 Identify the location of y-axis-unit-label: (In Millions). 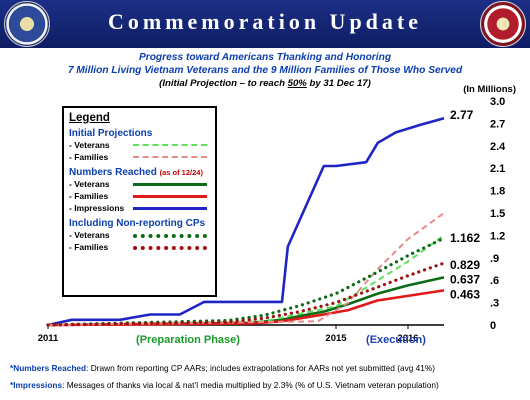
(489, 89).